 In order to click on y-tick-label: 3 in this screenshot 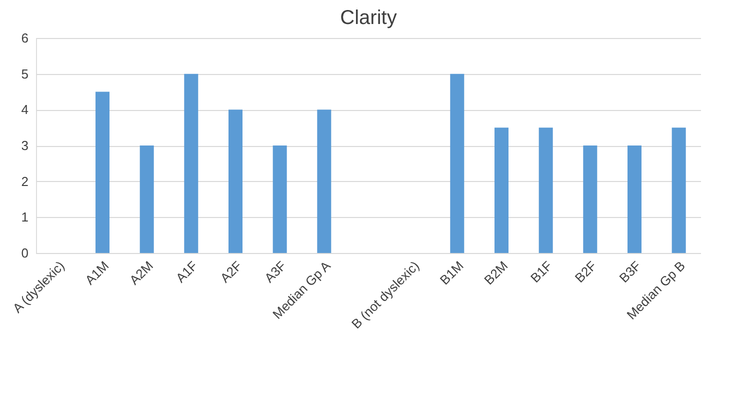, I will do `click(24, 145)`.